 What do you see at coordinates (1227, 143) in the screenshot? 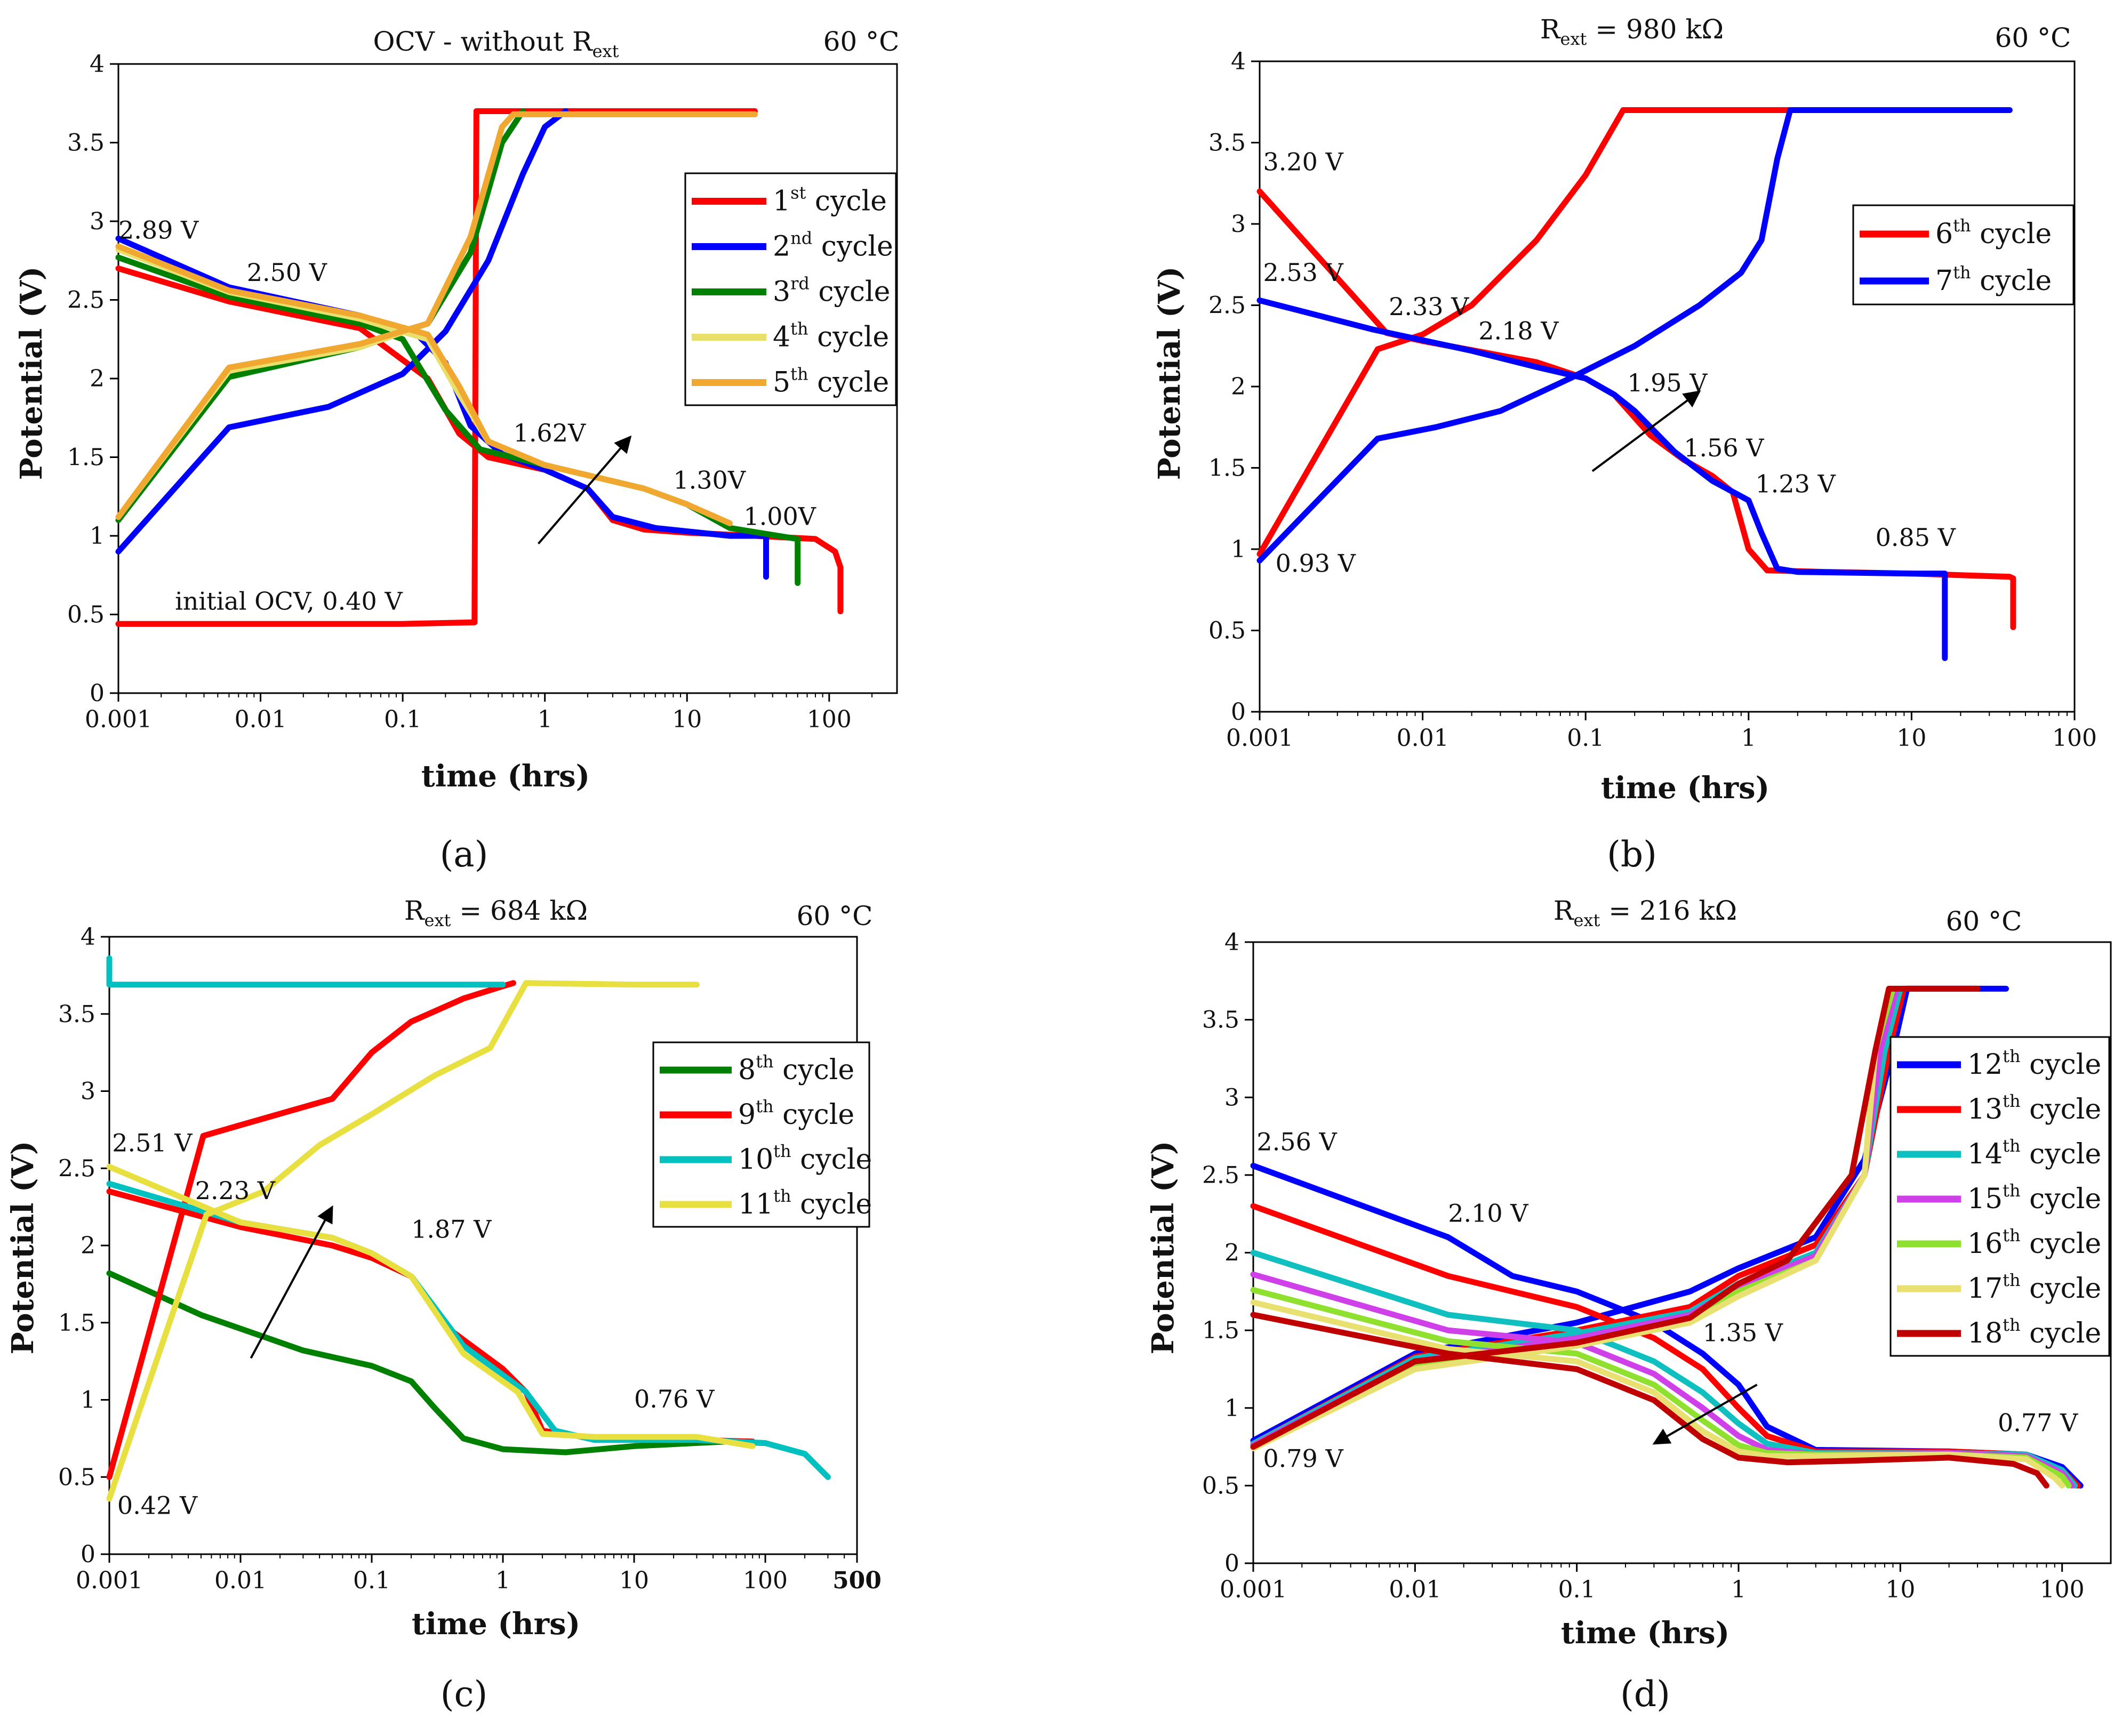
I see `y-tick-label-b: 3.5` at bounding box center [1227, 143].